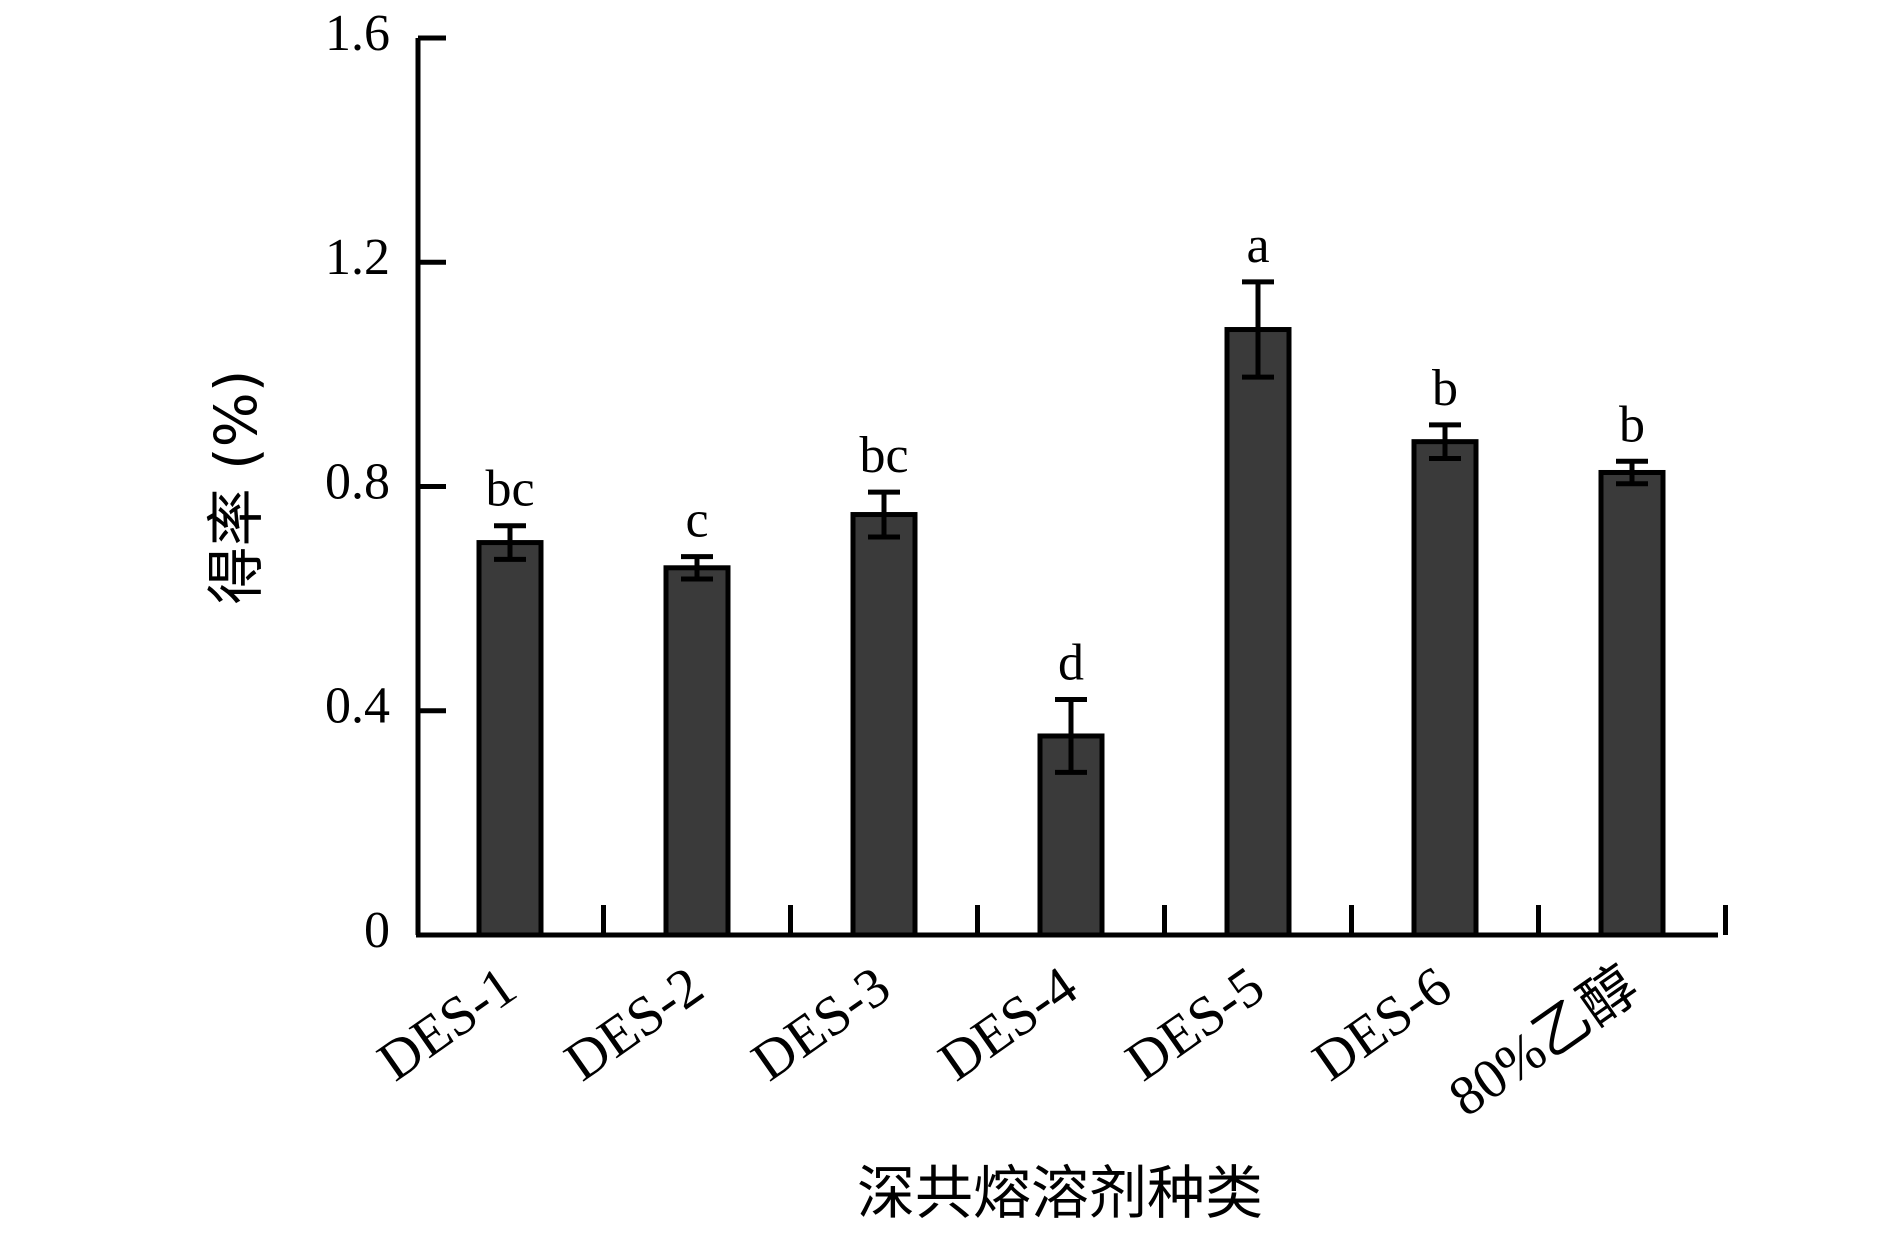 This screenshot has width=1890, height=1254. What do you see at coordinates (447, 1024) in the screenshot?
I see `x-tick-label: DES-1` at bounding box center [447, 1024].